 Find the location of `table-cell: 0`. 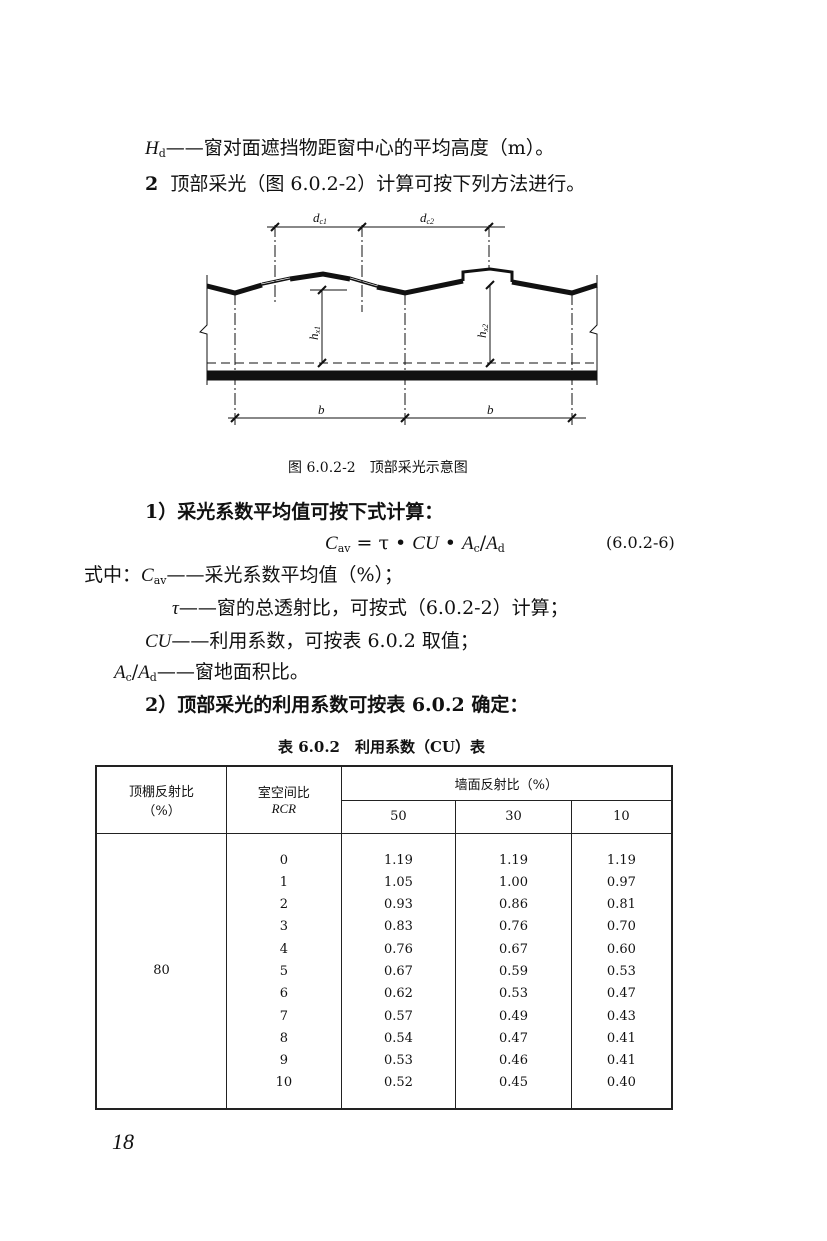

table-cell: 0 is located at coordinates (283, 860).